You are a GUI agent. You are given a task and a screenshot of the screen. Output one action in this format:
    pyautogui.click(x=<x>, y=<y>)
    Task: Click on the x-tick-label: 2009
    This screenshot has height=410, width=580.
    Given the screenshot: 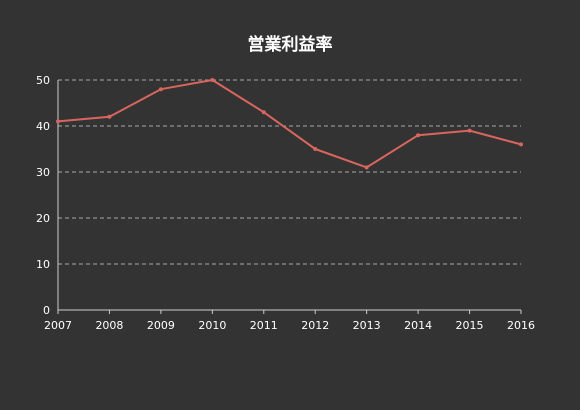 What is the action you would take?
    pyautogui.click(x=161, y=325)
    